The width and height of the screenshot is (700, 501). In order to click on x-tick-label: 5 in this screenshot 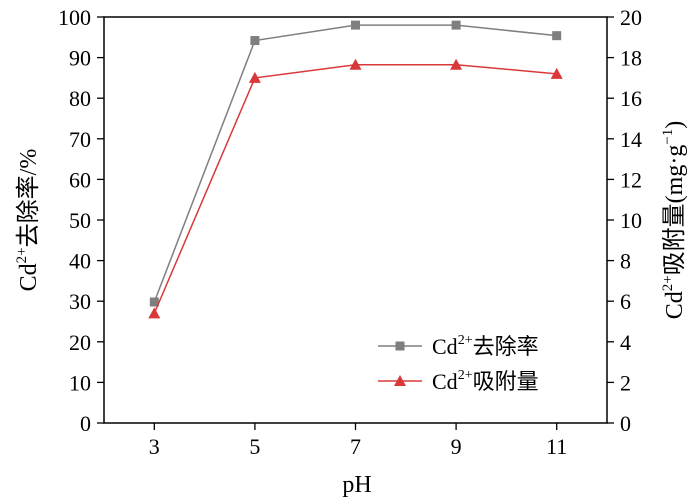, I will do `click(254, 446)`.